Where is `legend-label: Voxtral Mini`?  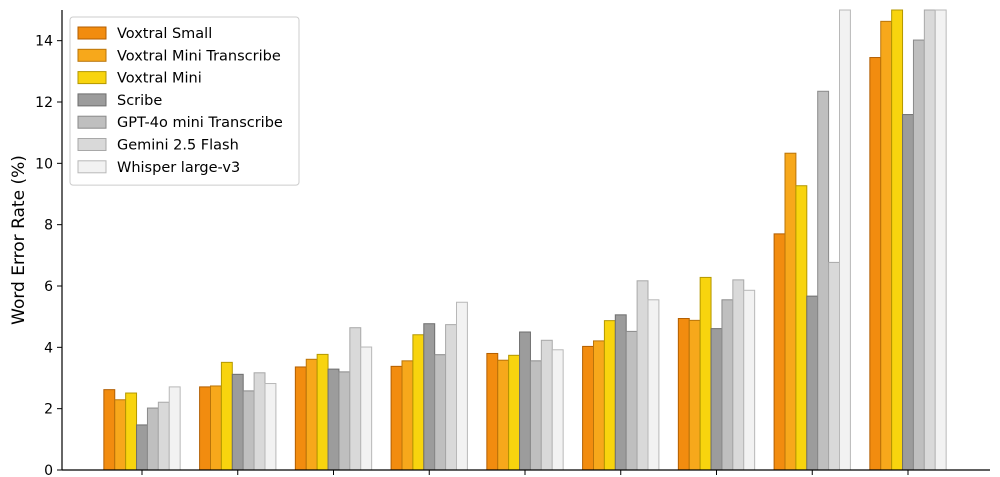 legend-label: Voxtral Mini is located at coordinates (159, 79).